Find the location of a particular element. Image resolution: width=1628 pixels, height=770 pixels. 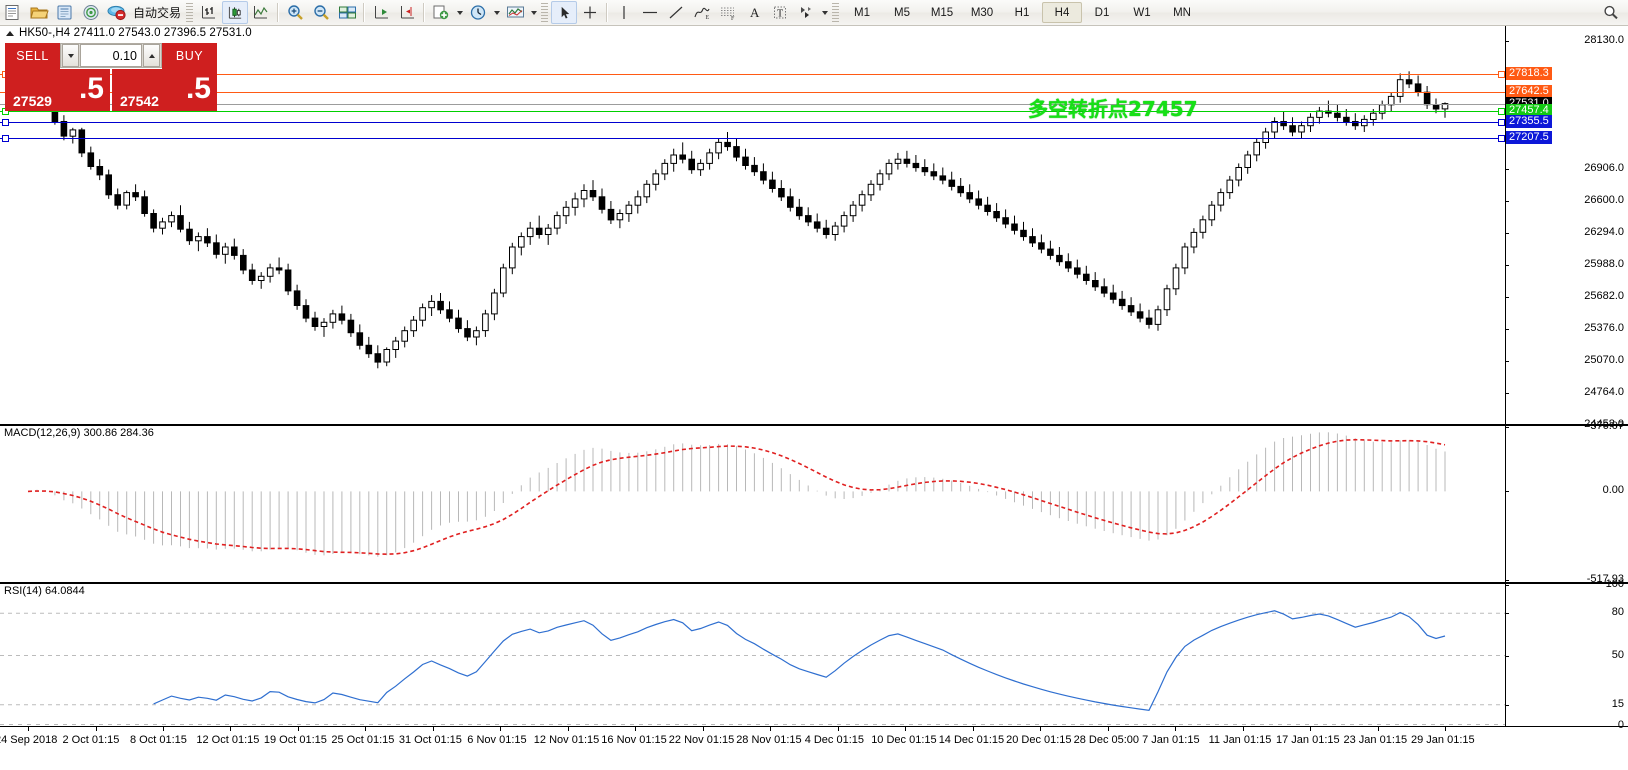

search-icon is located at coordinates (1611, 12).